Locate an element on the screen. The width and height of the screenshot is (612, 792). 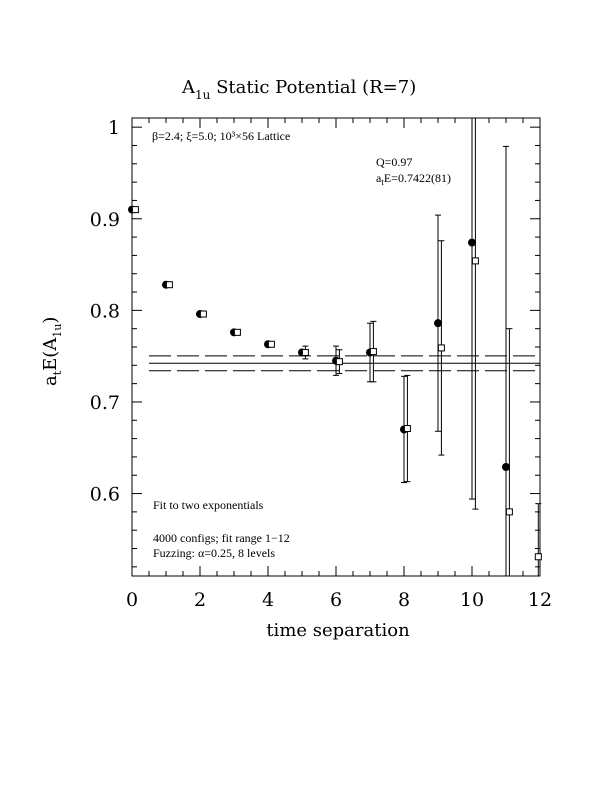
configs-annotation: 4000 configs; fit range 1−12 is located at coordinates (221, 538).